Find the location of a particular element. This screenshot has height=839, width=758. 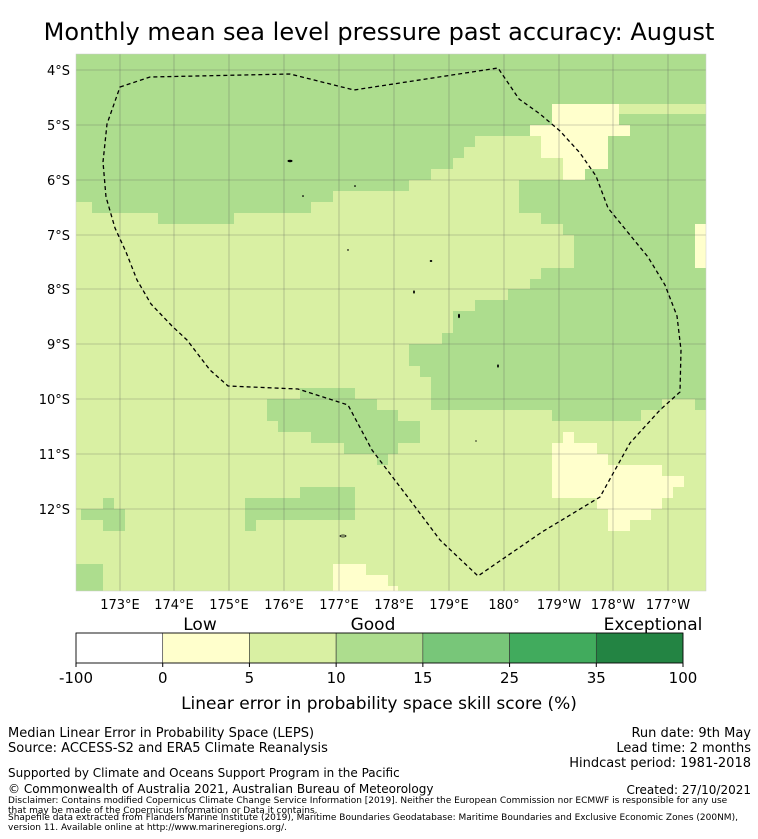

lat-label: 9°S is located at coordinates (58, 345).